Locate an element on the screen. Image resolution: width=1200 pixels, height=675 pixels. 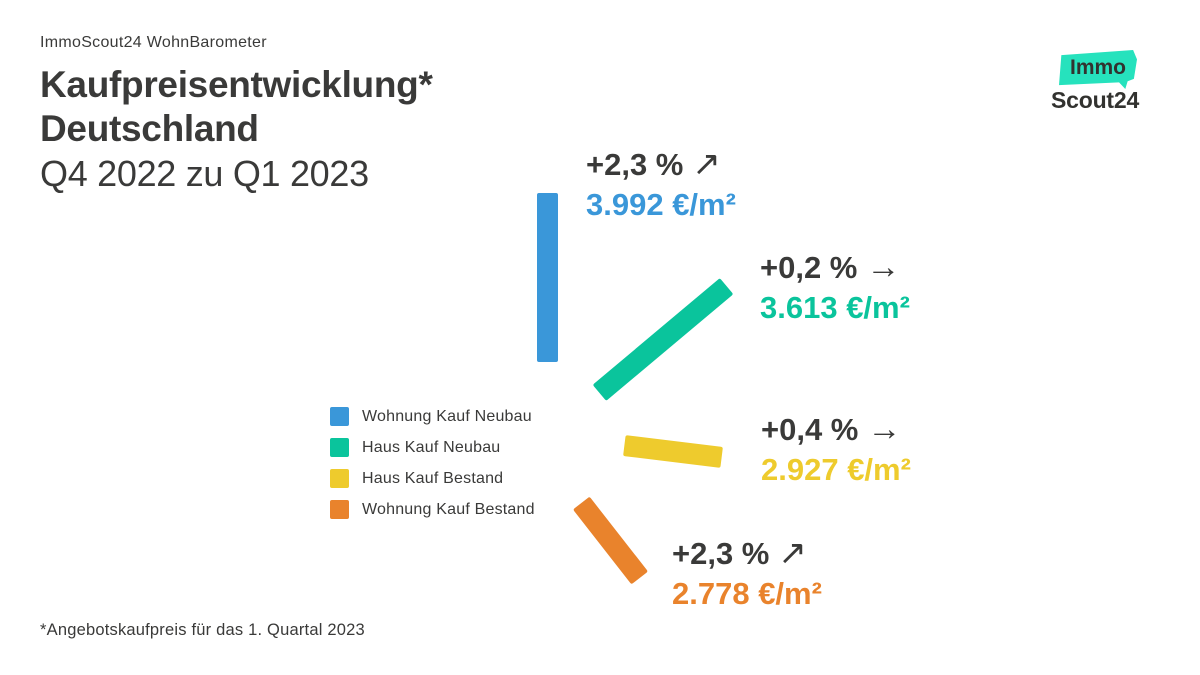
bar-wohnung-kauf-neubau is located at coordinates (547, 277).